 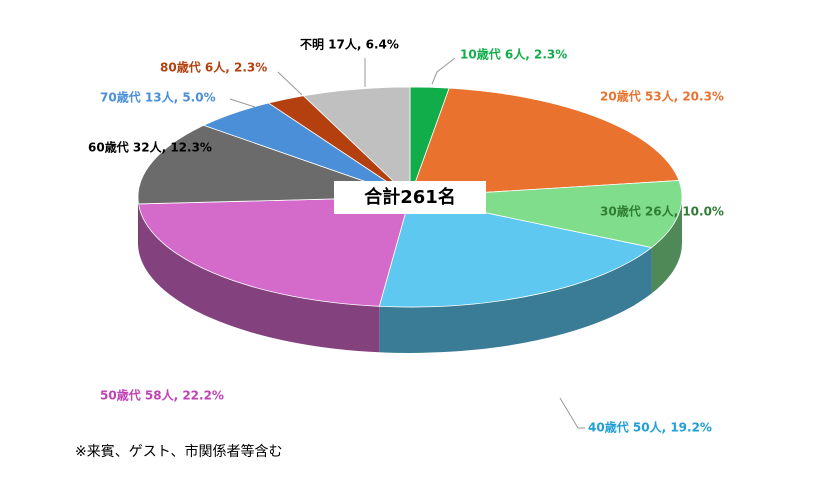 I want to click on note: ※来賓、ゲスト、市関係者等含む, so click(x=178, y=451).